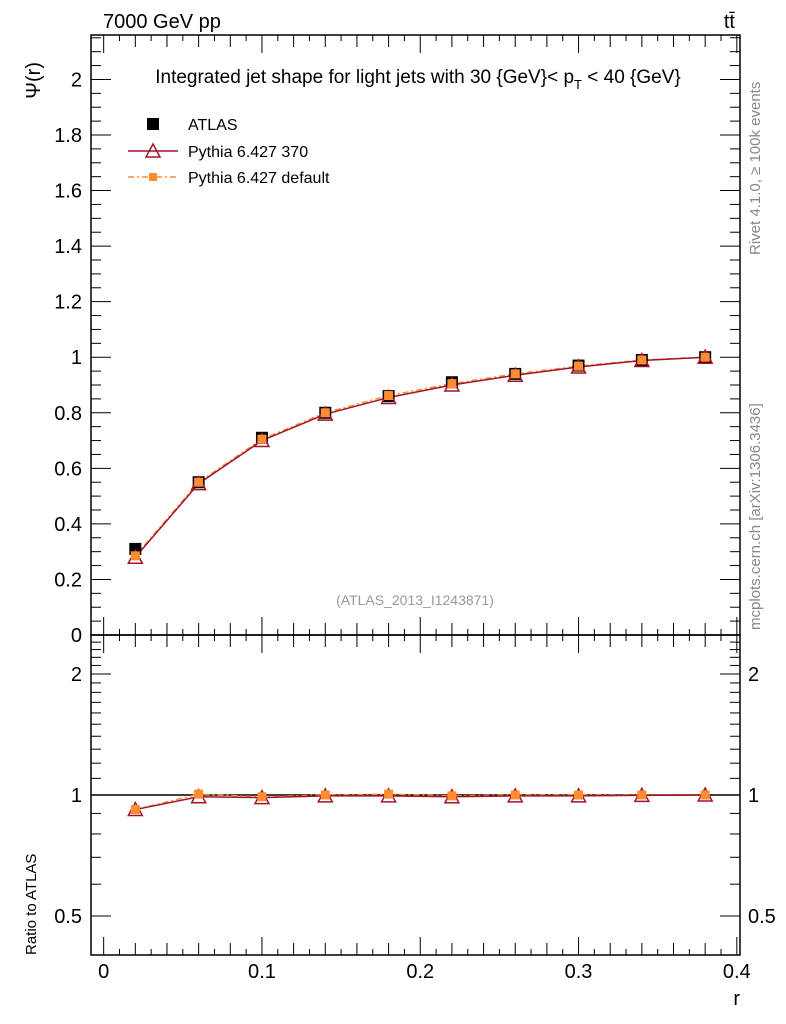 The height and width of the screenshot is (1024, 786). What do you see at coordinates (737, 972) in the screenshot?
I see `x-tick-label: 0.4` at bounding box center [737, 972].